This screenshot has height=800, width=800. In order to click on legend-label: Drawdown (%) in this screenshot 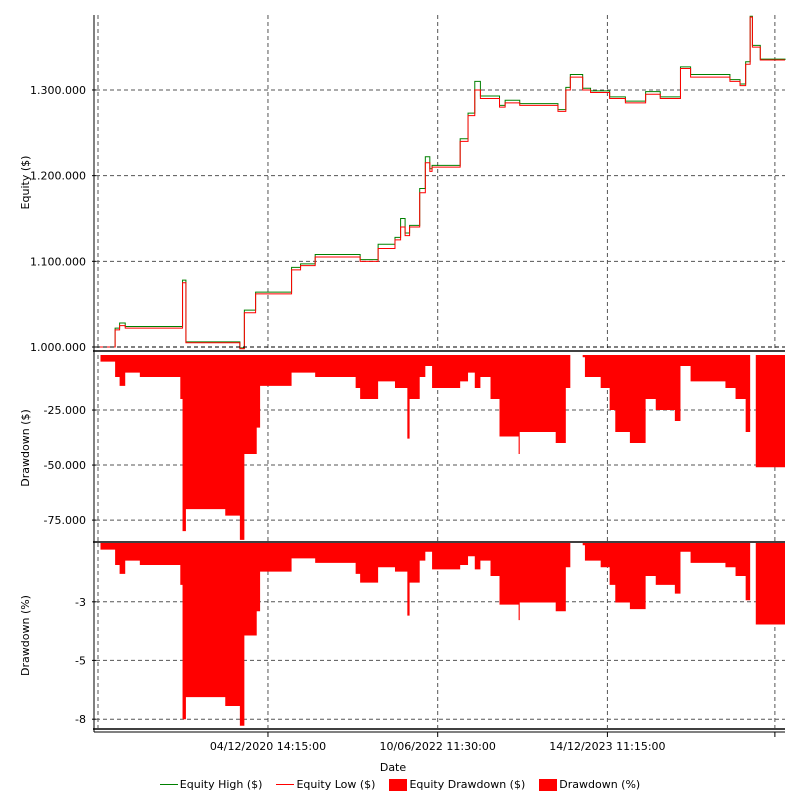, I will do `click(600, 784)`.